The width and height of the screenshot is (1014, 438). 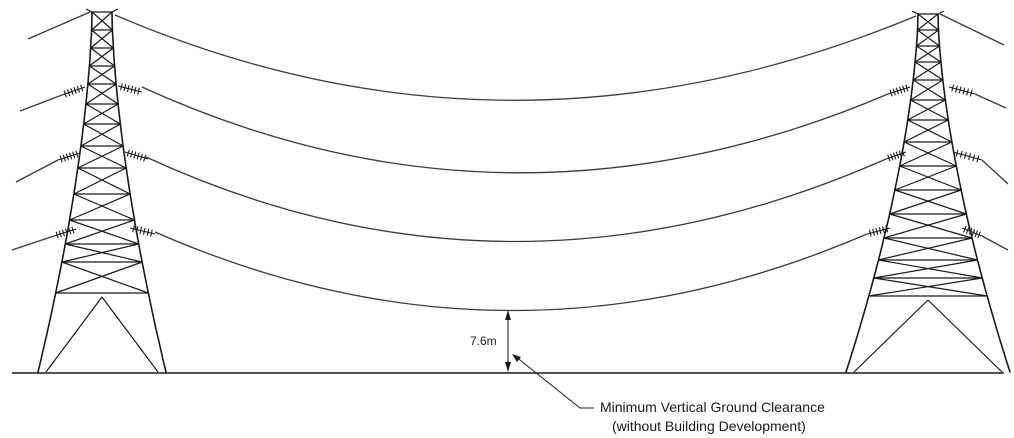 What do you see at coordinates (508, 315) in the screenshot?
I see `arrow-up-icon` at bounding box center [508, 315].